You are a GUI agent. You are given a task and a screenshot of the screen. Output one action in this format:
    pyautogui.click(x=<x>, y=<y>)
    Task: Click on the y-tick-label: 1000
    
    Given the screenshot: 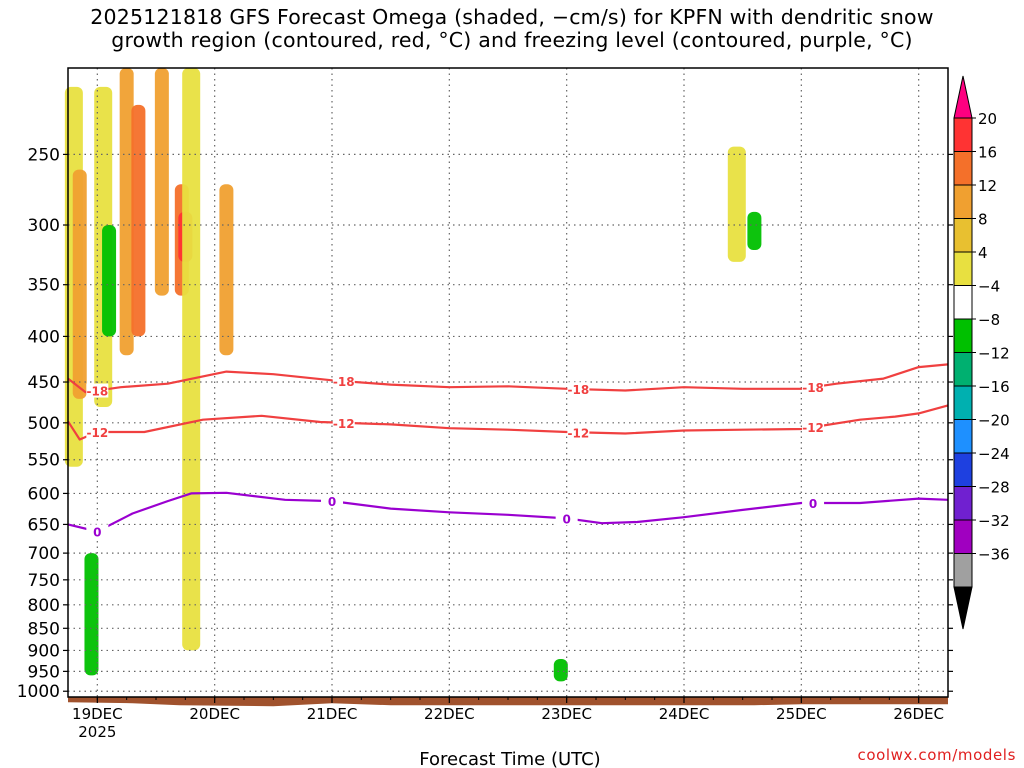 What is the action you would take?
    pyautogui.click(x=38, y=692)
    